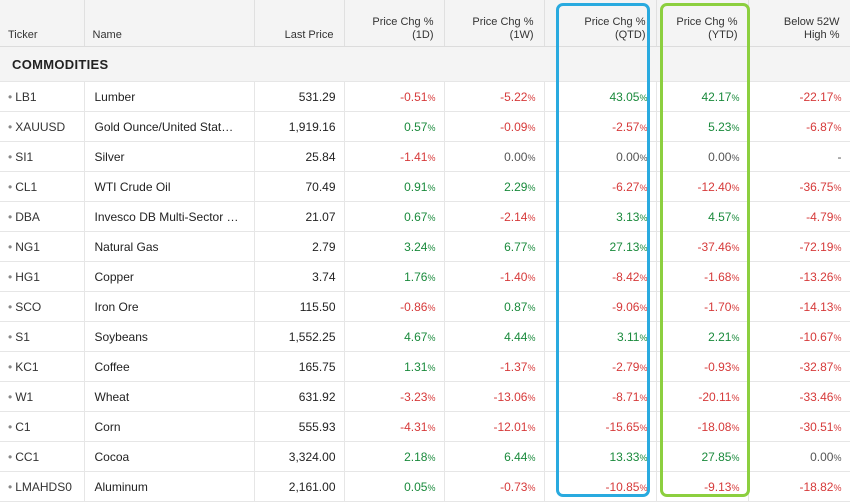 The image size is (850, 502). What do you see at coordinates (299, 23) in the screenshot?
I see `col-header-last-price: Last Price` at bounding box center [299, 23].